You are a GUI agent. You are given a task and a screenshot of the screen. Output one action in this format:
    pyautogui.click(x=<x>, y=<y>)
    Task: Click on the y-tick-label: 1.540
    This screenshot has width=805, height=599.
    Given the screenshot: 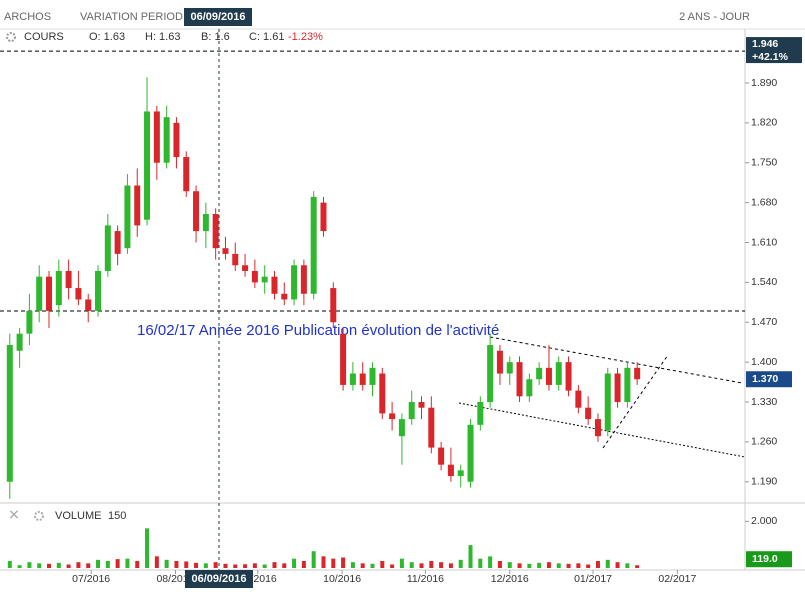 What is the action you would take?
    pyautogui.click(x=764, y=282)
    